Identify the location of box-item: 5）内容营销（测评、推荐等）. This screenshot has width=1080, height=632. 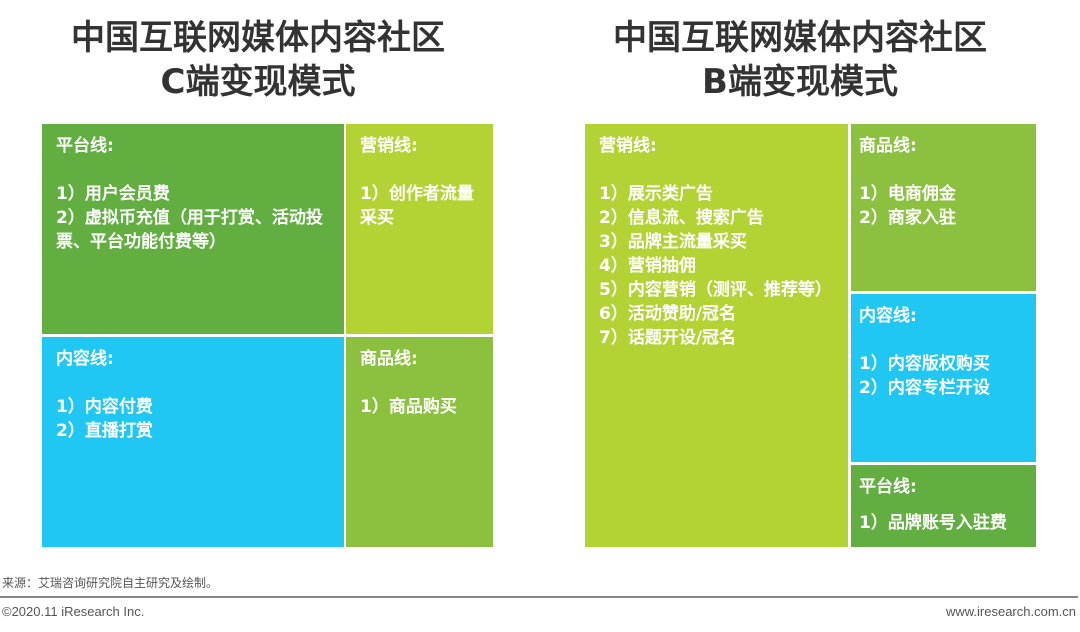
(715, 290).